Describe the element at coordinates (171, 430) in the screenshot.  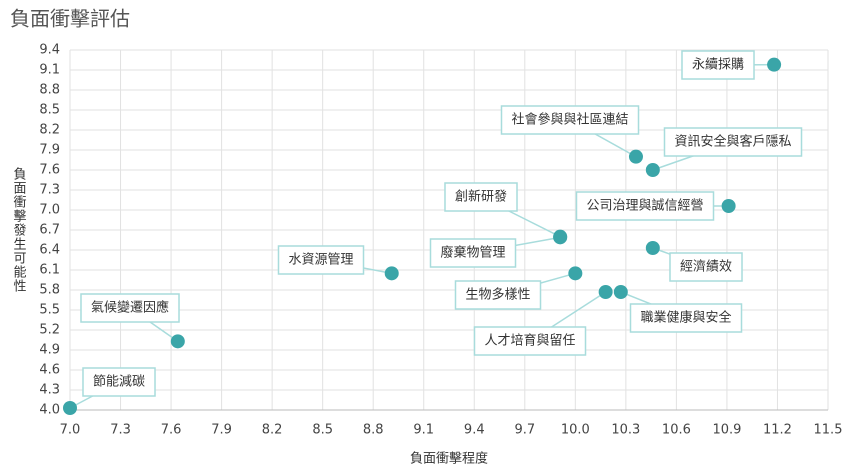
I see `x-tick-label: 7.6` at that location.